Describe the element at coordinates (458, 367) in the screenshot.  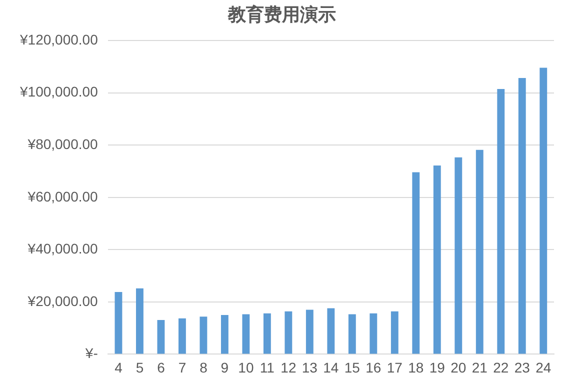
I see `x-tick-label: 20` at that location.